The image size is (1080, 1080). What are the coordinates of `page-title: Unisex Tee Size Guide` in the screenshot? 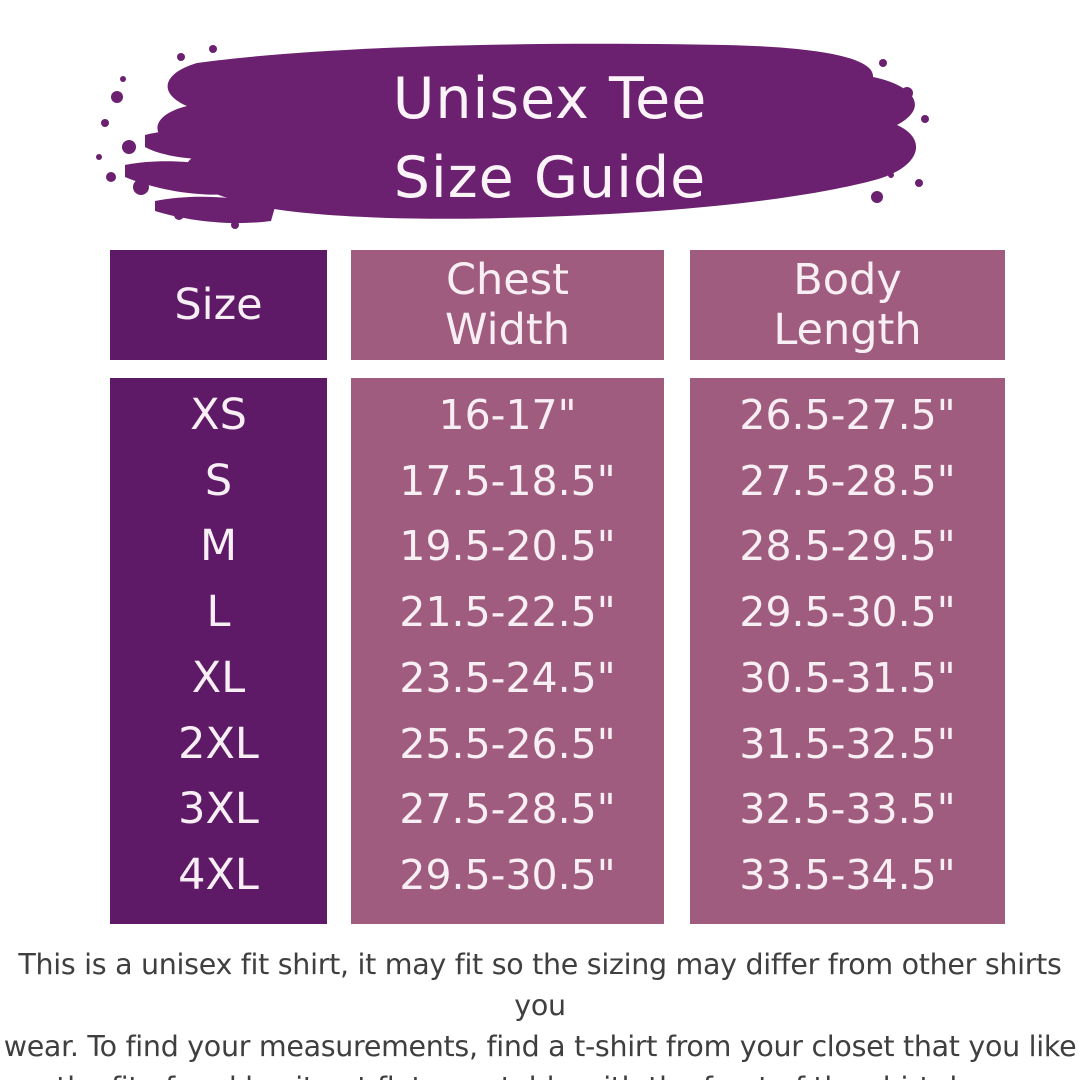 It's located at (550, 139).